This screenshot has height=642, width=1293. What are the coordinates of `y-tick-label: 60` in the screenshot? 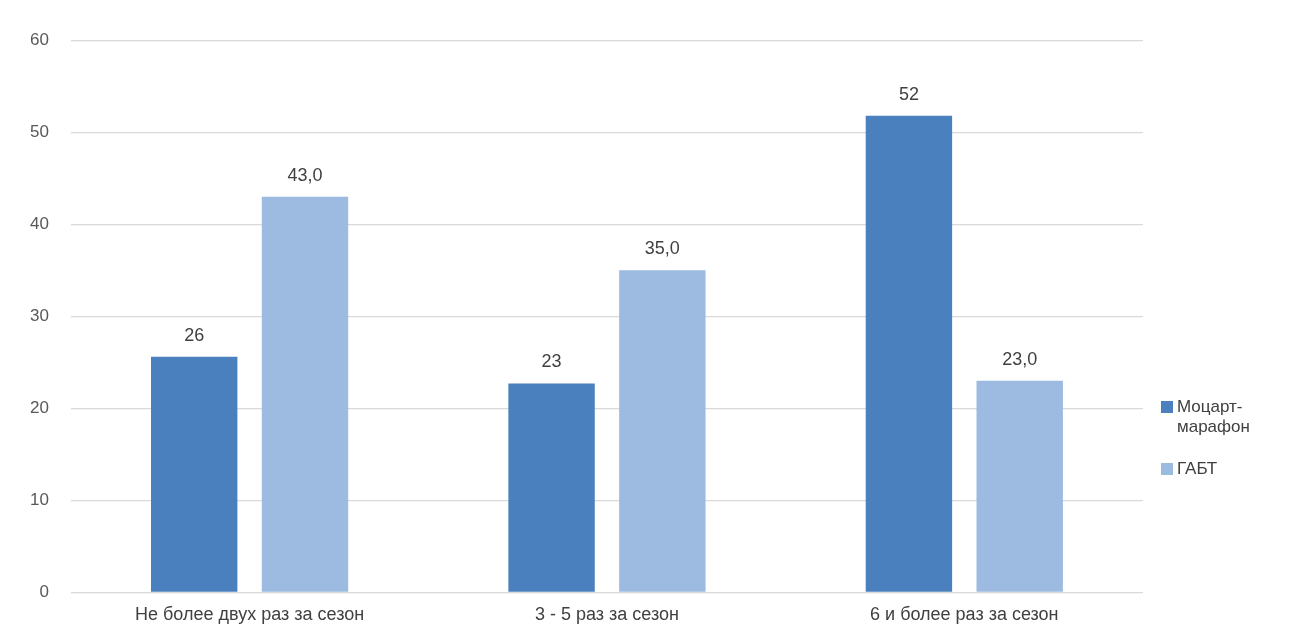 It's located at (39, 39).